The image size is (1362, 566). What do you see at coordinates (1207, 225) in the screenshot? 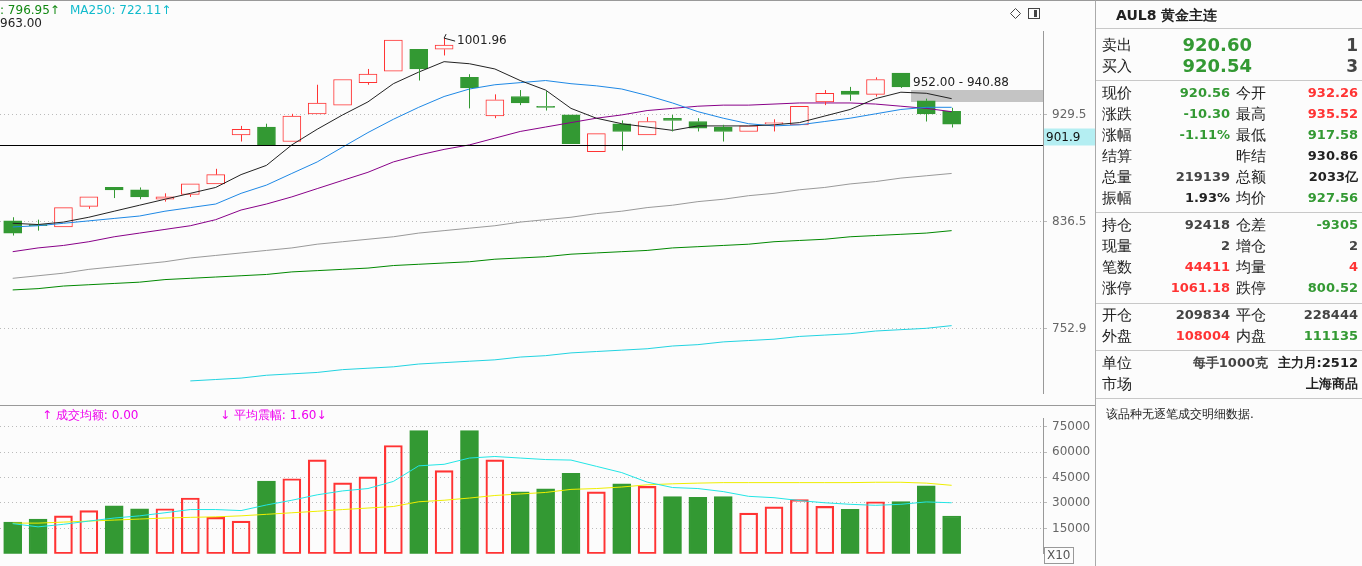
I see `text: 92418` at bounding box center [1207, 225].